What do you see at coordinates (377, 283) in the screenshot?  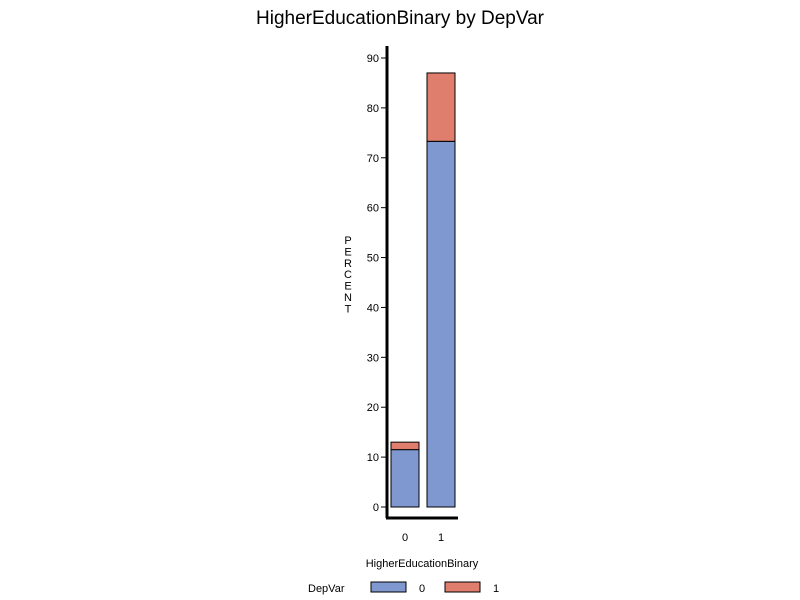 I see `y-axis-ticks: 0 10 20 30 40 50 60 70 80 90` at bounding box center [377, 283].